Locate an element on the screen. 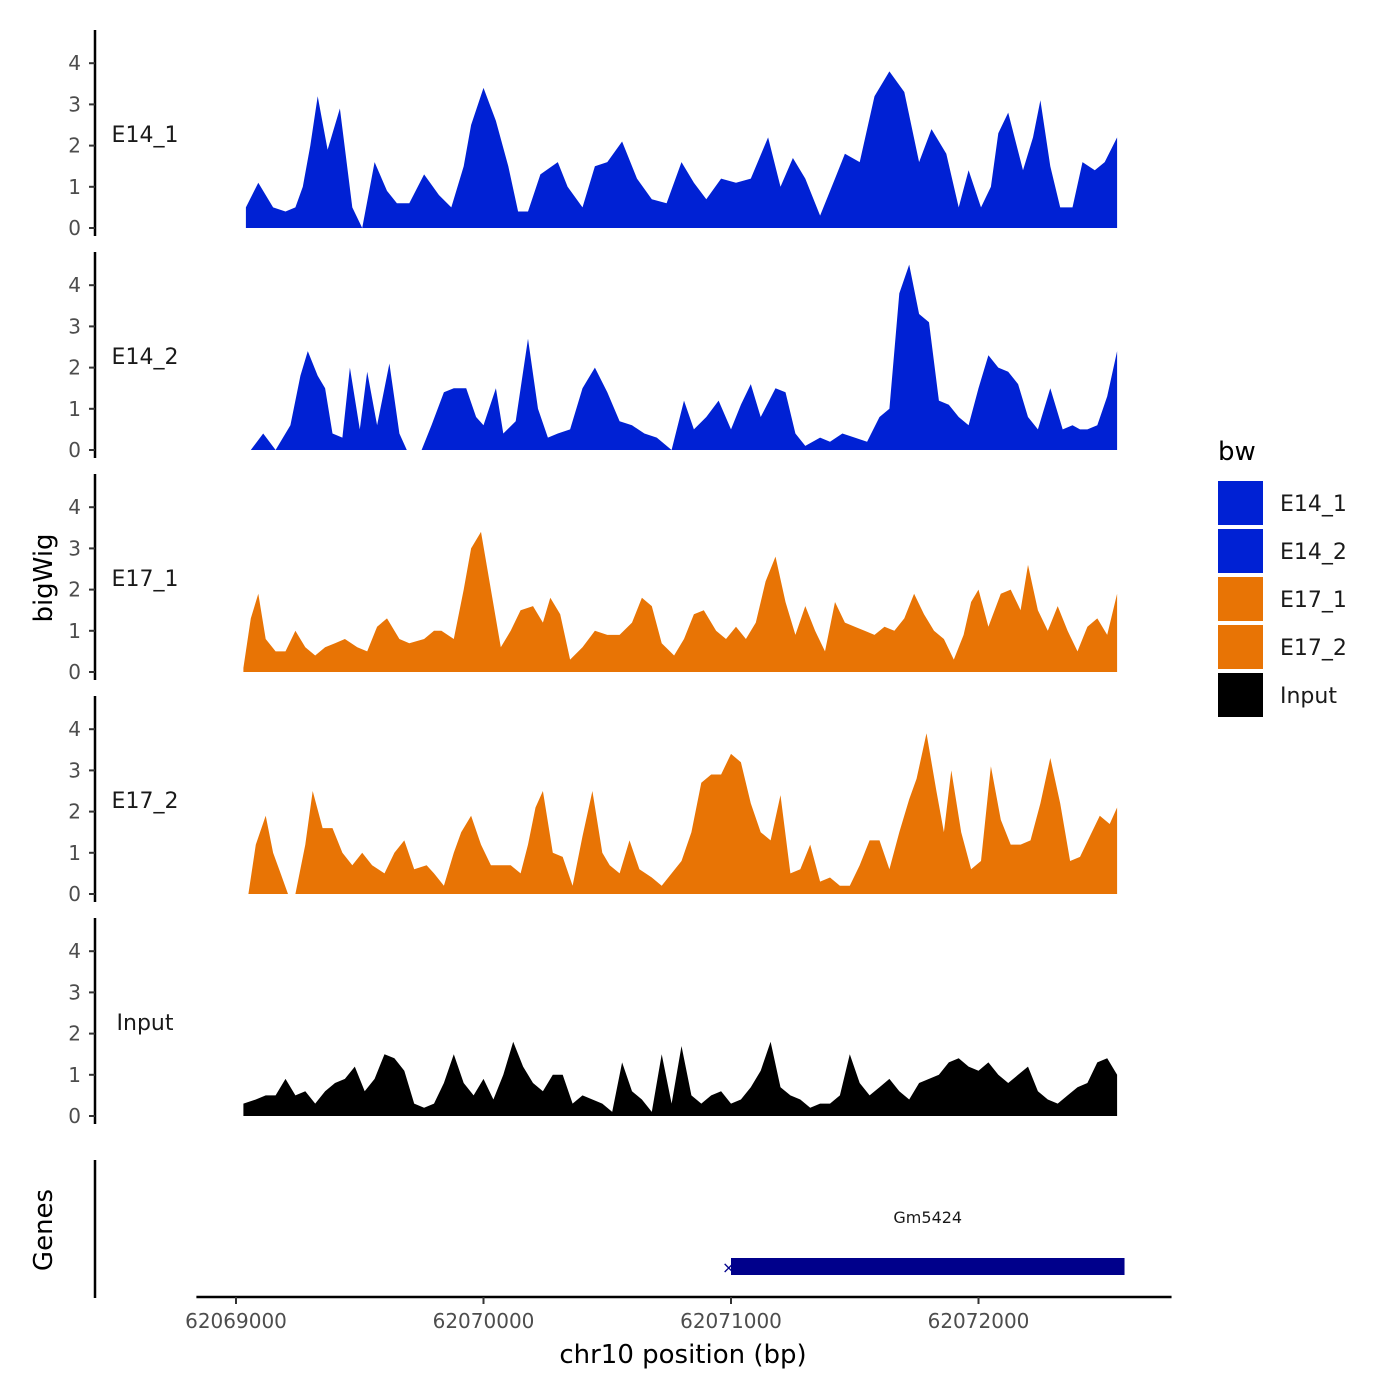 Image resolution: width=1400 pixels, height=1400 pixels. track-E14_1: 0 1 2 3 4 E14_1 is located at coordinates (593, 135).